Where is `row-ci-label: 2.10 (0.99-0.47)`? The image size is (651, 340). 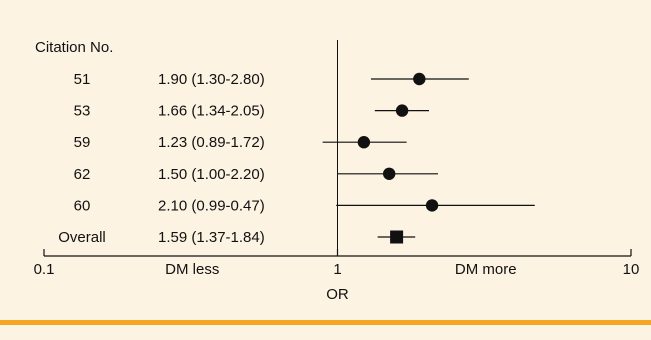 row-ci-label: 2.10 (0.99-0.47) is located at coordinates (211, 205).